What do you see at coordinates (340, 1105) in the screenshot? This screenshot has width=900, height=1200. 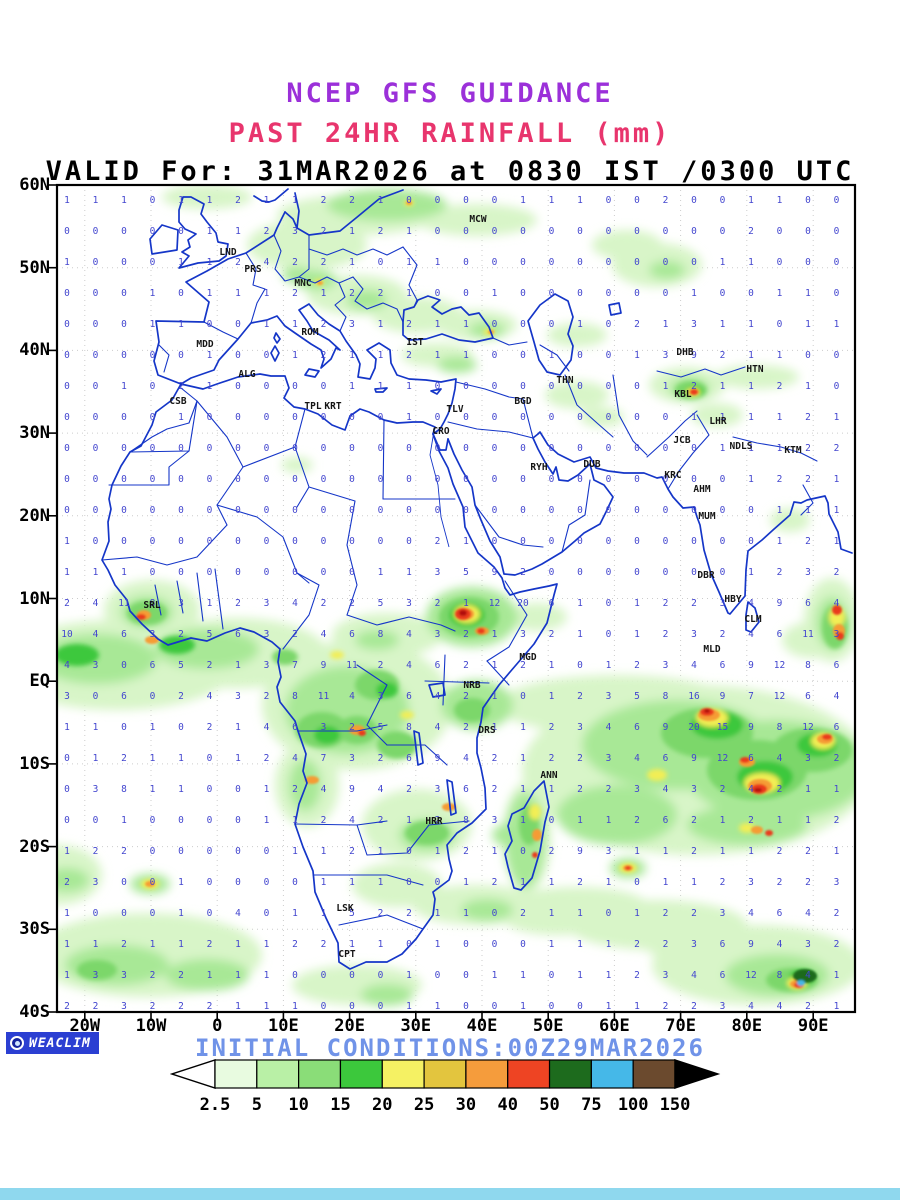 I see `legend-tick-label: 15` at bounding box center [340, 1105].